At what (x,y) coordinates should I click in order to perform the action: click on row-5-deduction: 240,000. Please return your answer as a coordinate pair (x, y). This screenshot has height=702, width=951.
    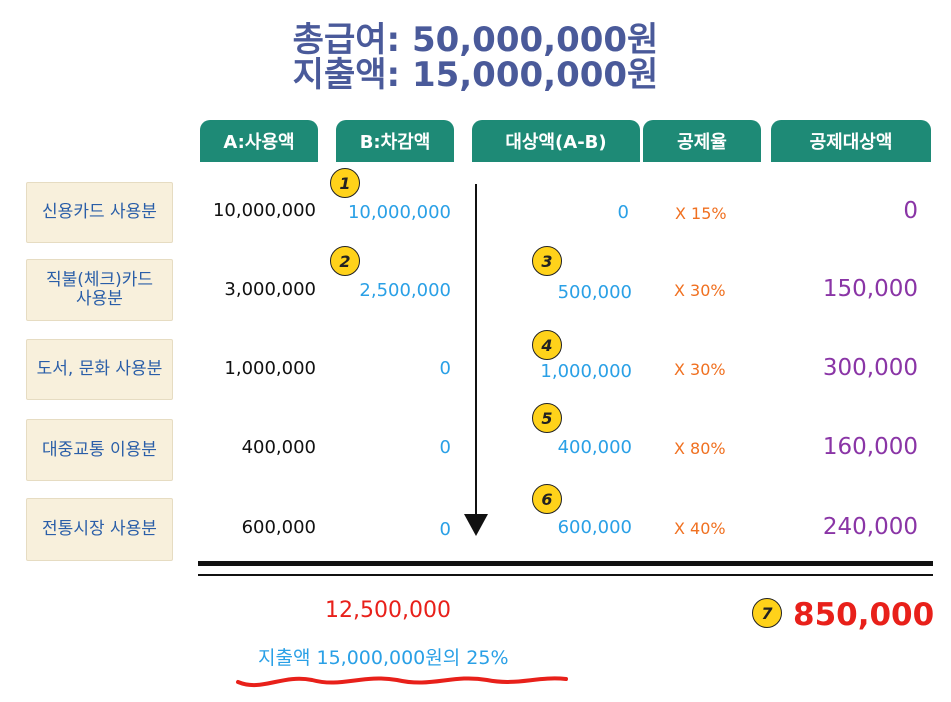
    Looking at the image, I should click on (870, 527).